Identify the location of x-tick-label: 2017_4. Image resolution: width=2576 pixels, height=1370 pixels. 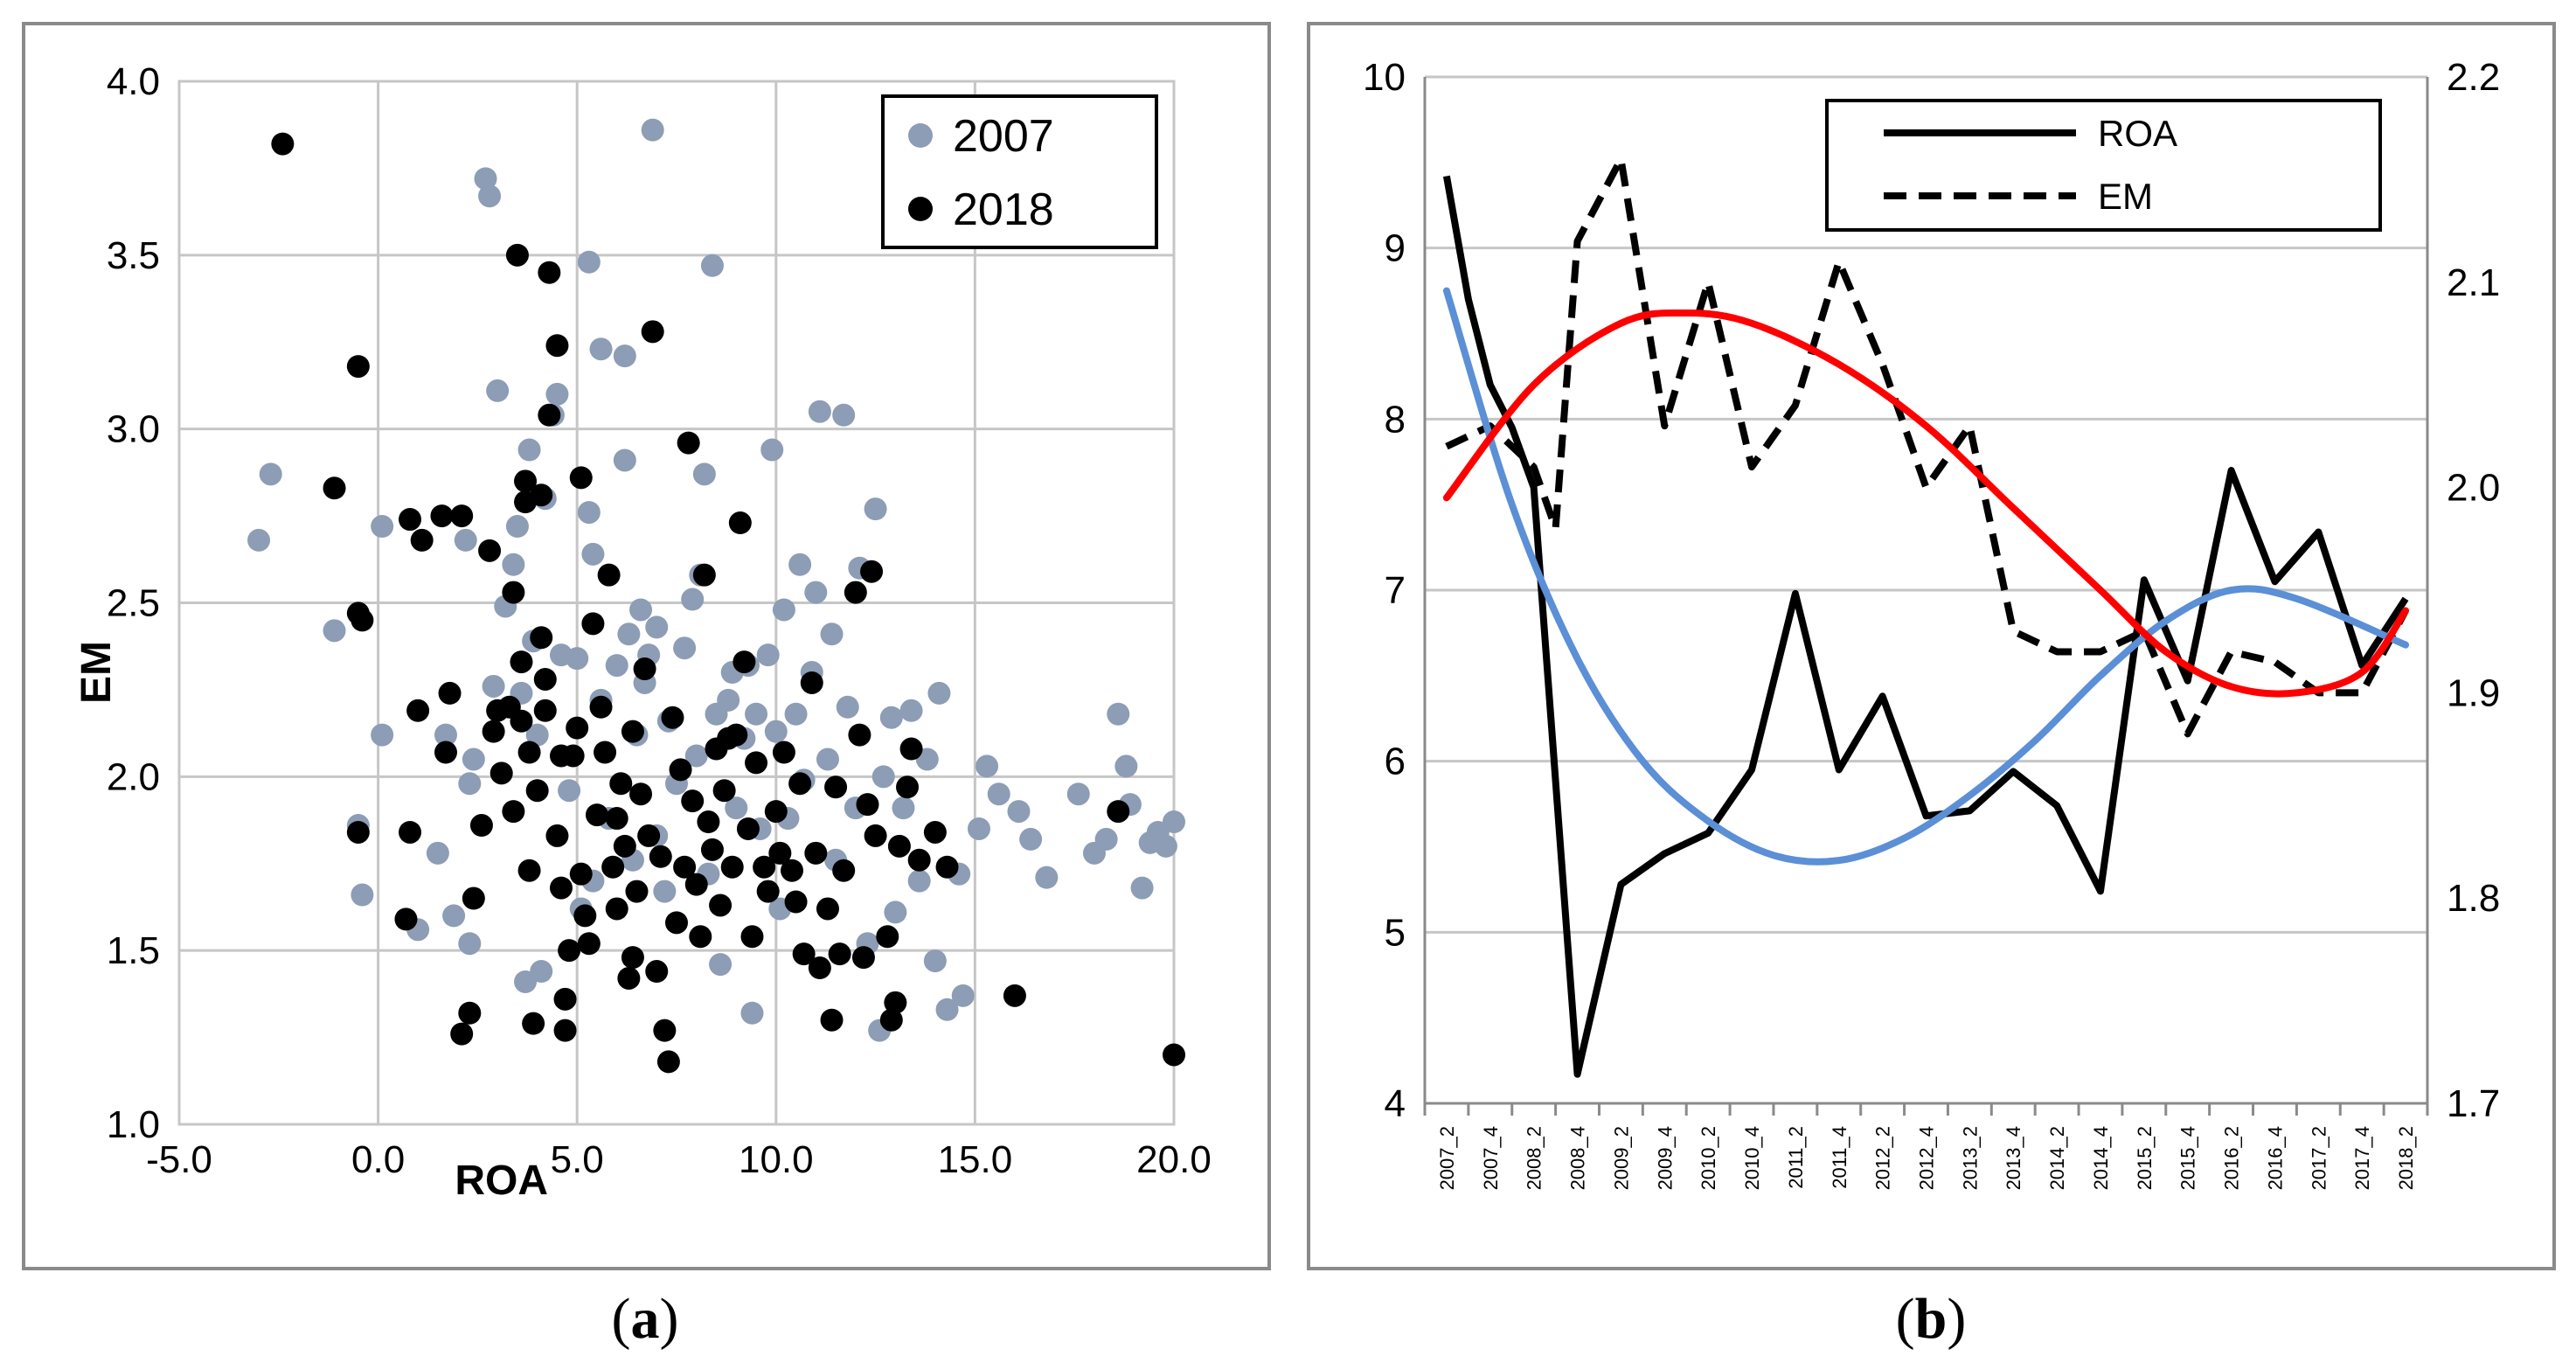
(2362, 1158).